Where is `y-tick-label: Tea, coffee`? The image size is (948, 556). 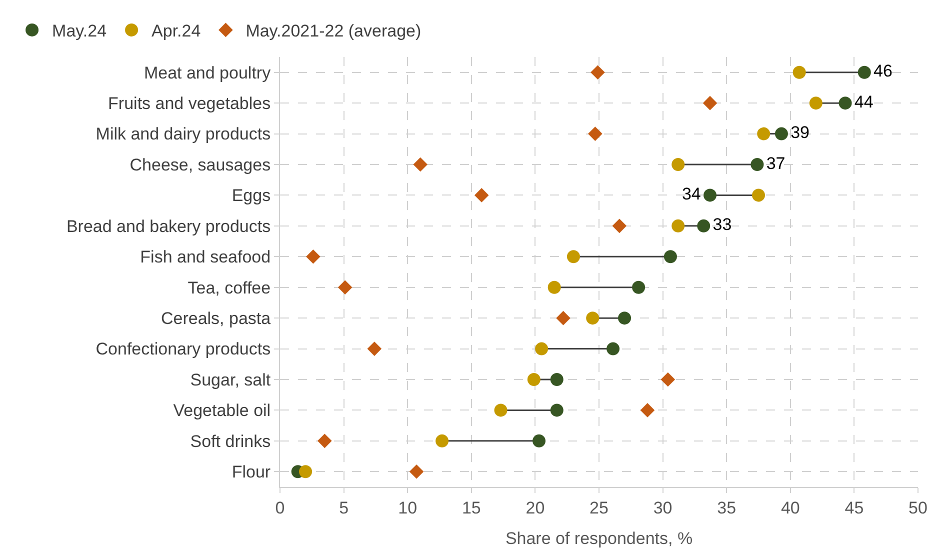 y-tick-label: Tea, coffee is located at coordinates (229, 288).